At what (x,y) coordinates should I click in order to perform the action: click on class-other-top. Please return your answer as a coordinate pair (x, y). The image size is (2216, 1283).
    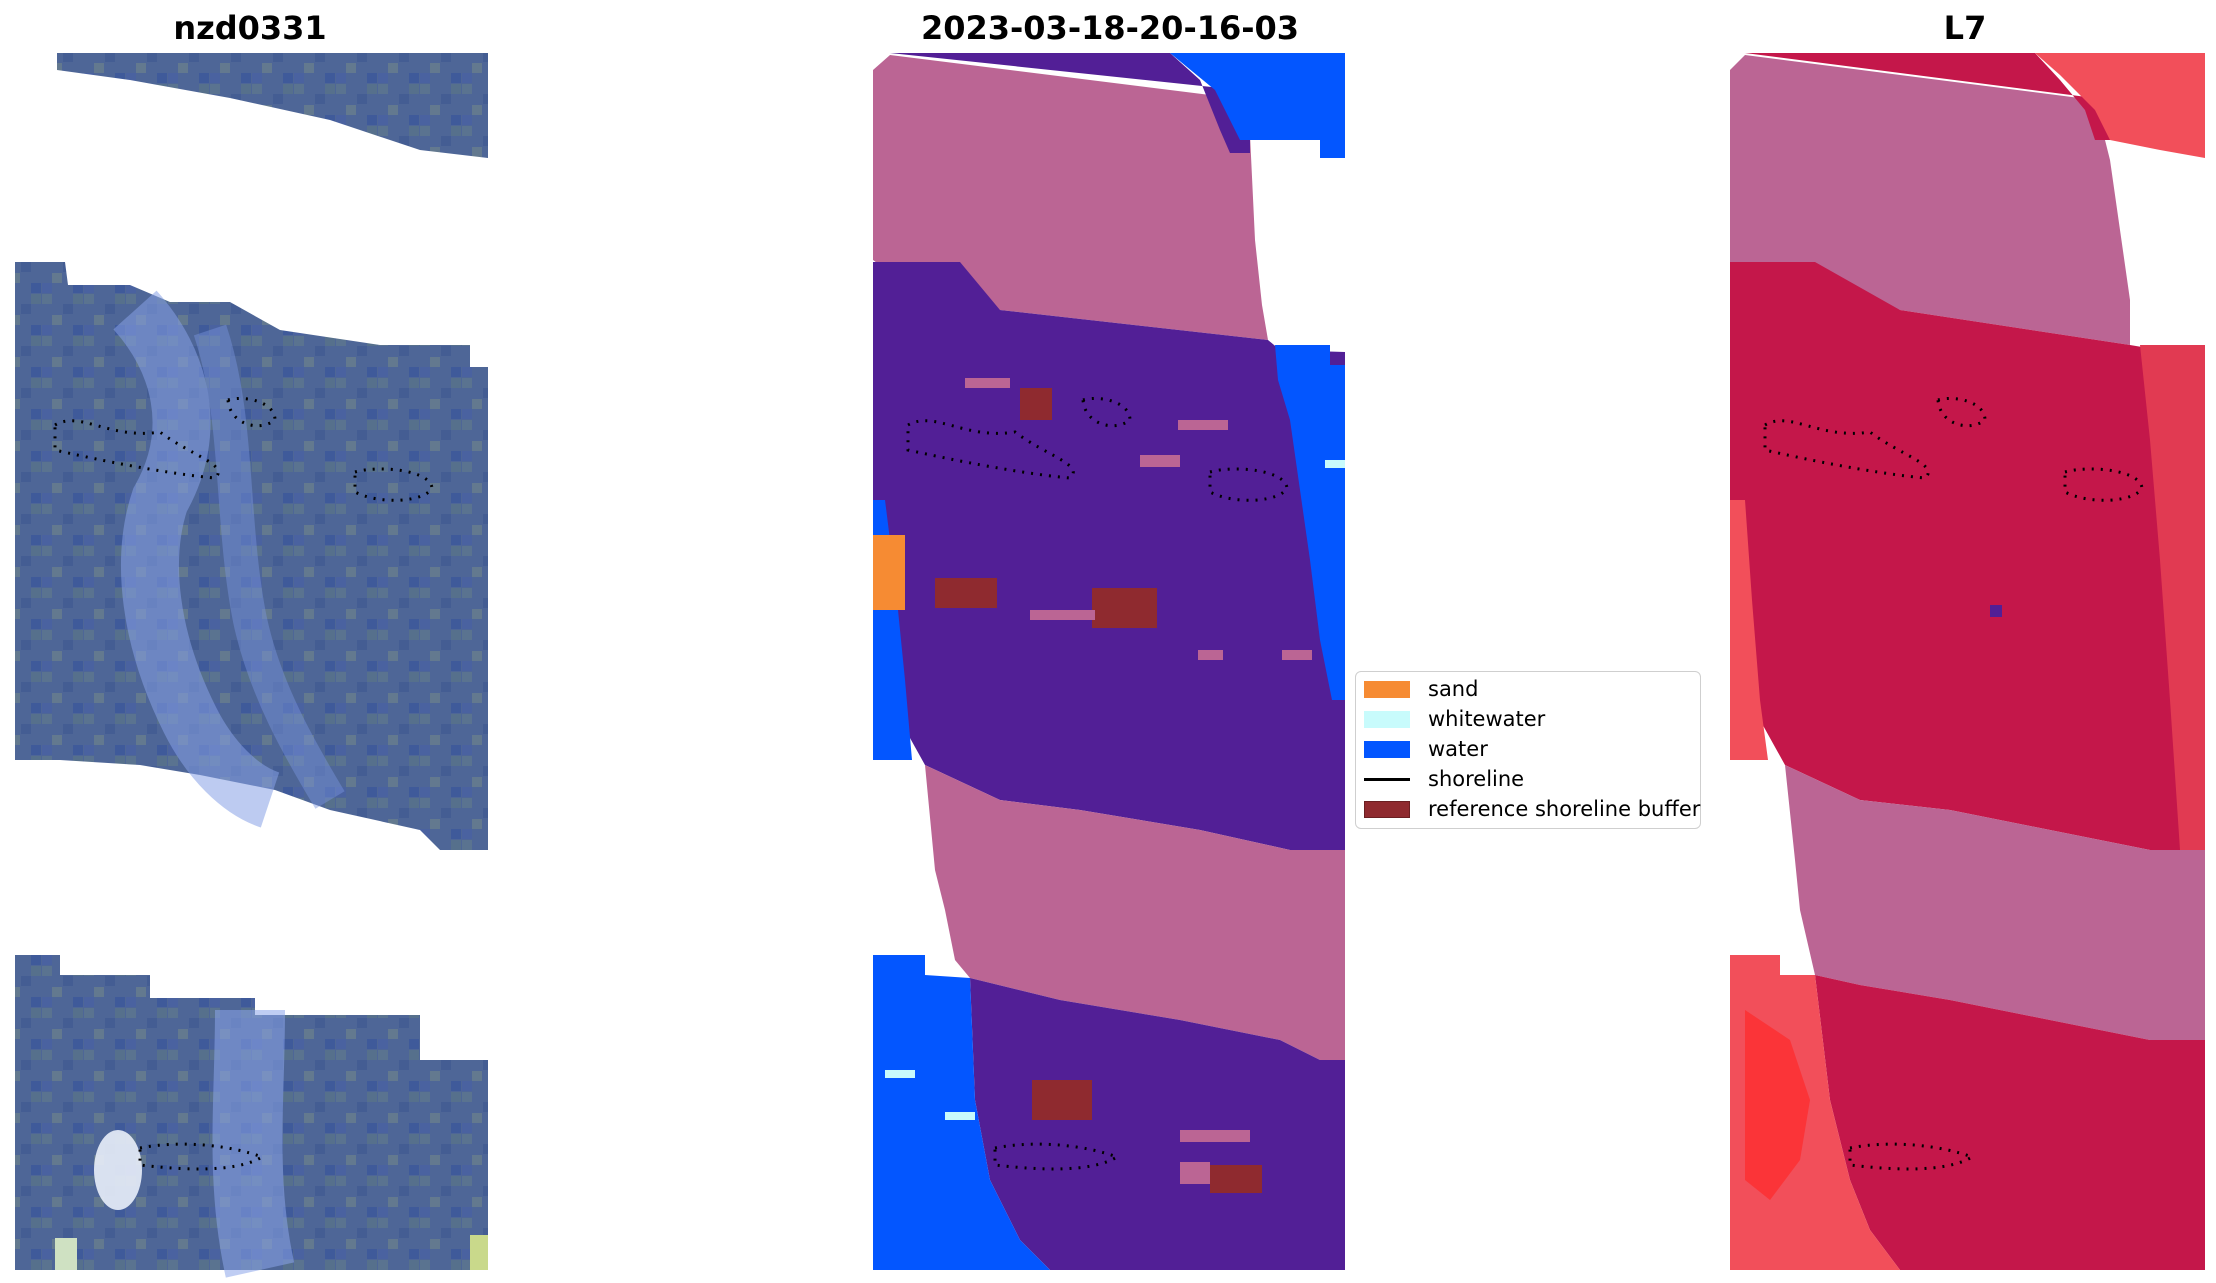
    Looking at the image, I should click on (1117, 105).